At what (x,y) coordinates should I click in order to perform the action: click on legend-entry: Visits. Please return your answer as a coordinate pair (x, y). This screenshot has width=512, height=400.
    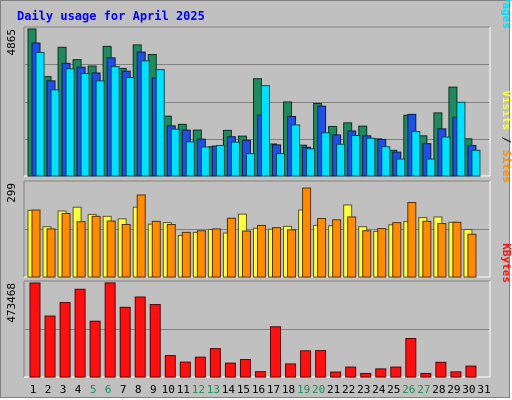
    Looking at the image, I should click on (506, 110).